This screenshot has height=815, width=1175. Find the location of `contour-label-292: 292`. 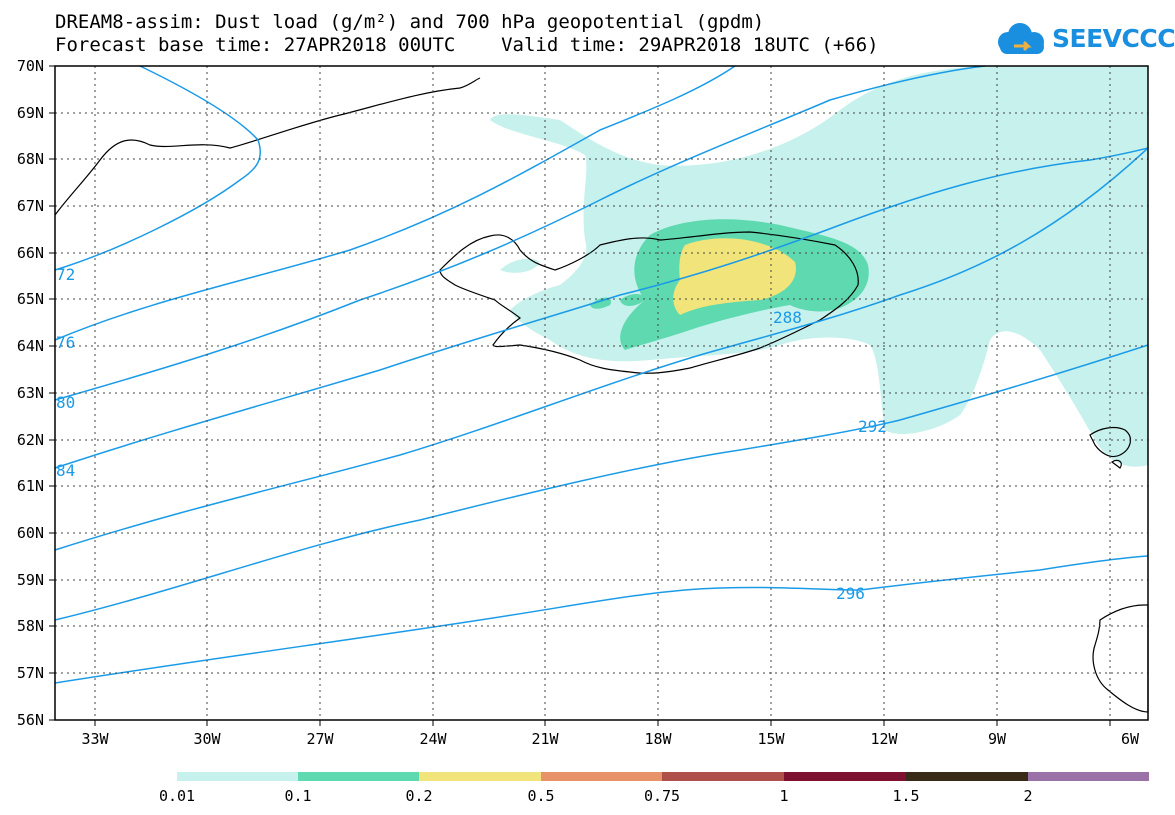

contour-label-292: 292 is located at coordinates (872, 426).